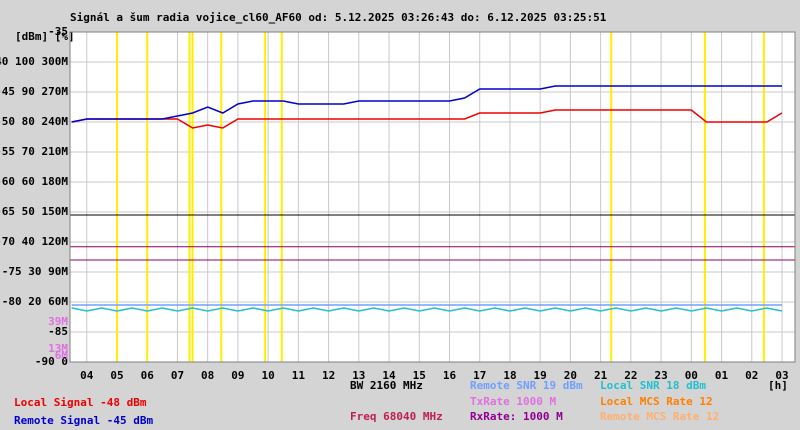 The image size is (800, 430). What do you see at coordinates (34, 151) in the screenshot?
I see `y-tick-label: -55 70 210M` at bounding box center [34, 151].